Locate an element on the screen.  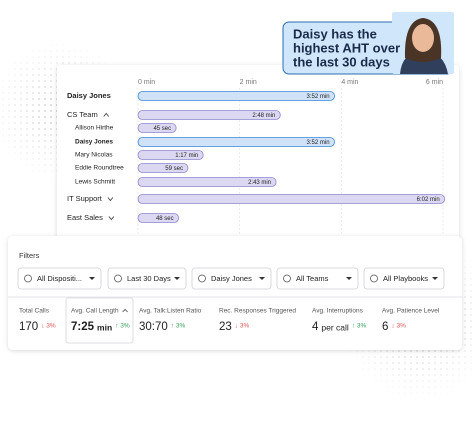
avatar is located at coordinates (423, 43).